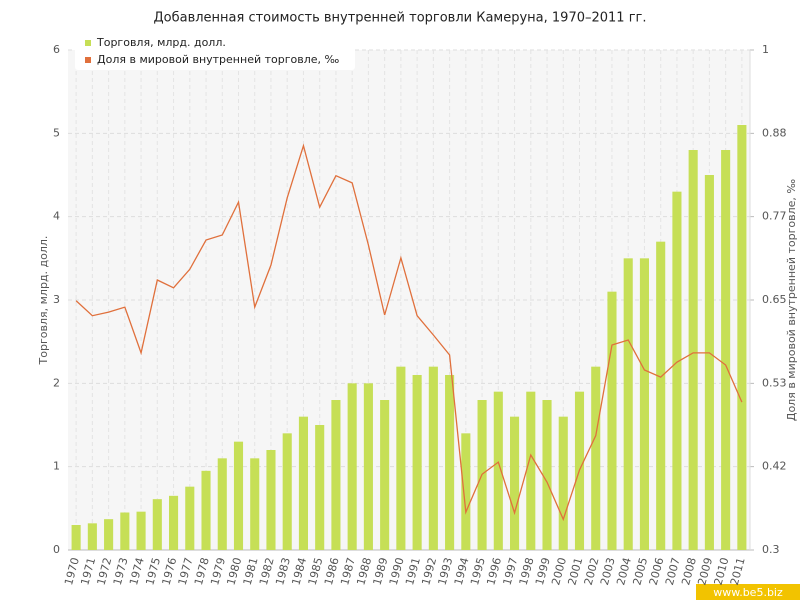 The height and width of the screenshot is (600, 800). I want to click on legend-box, so click(215, 51).